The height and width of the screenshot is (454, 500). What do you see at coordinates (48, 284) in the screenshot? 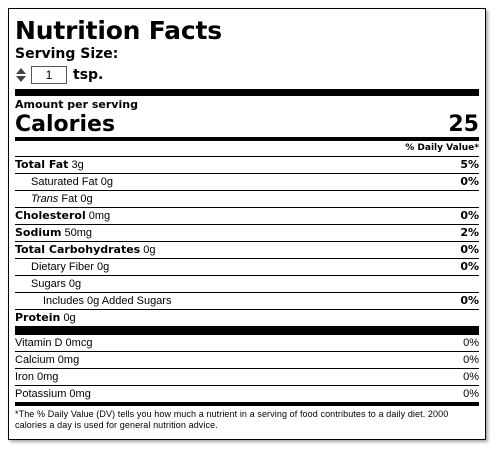
I see `nutrient-name: Sugars` at bounding box center [48, 284].